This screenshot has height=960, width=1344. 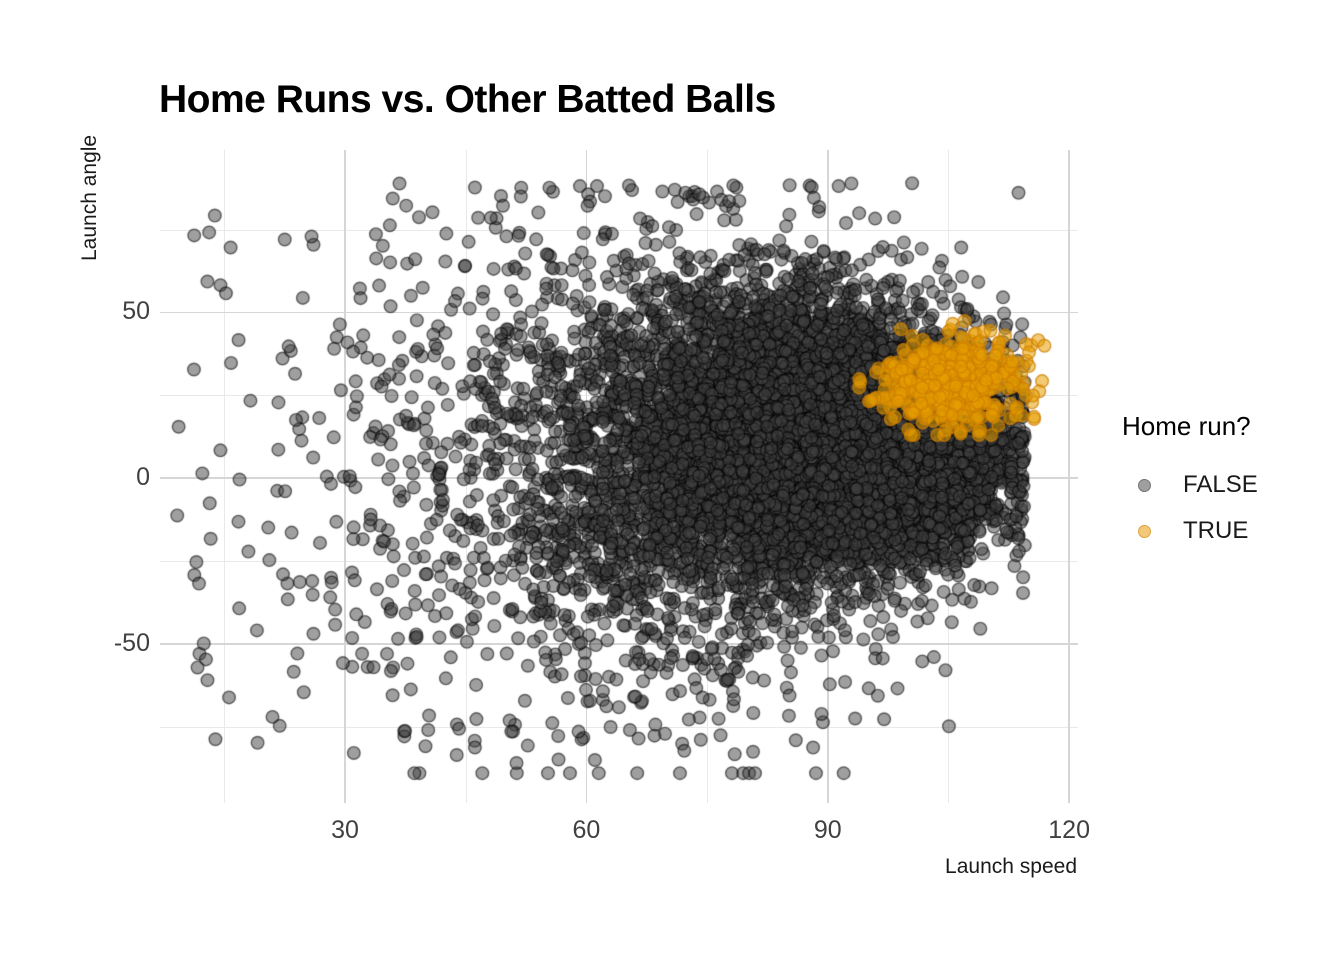 I want to click on legend-item-label: FALSE, so click(x=1220, y=484).